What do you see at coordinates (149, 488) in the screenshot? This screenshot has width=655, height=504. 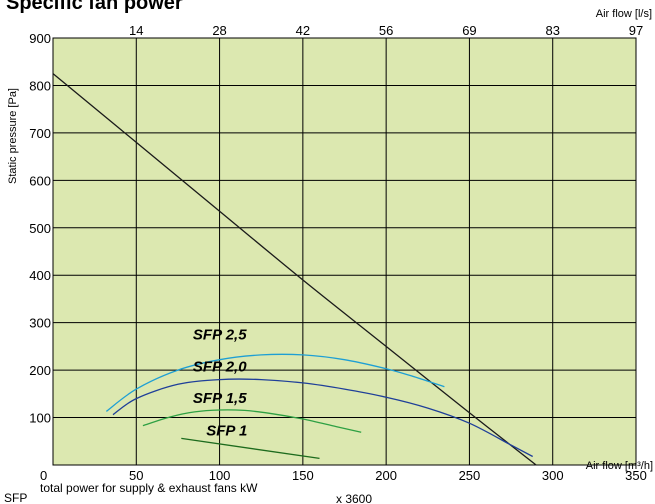 I see `formula-numerator: total power for supply & exhaust fans kW` at bounding box center [149, 488].